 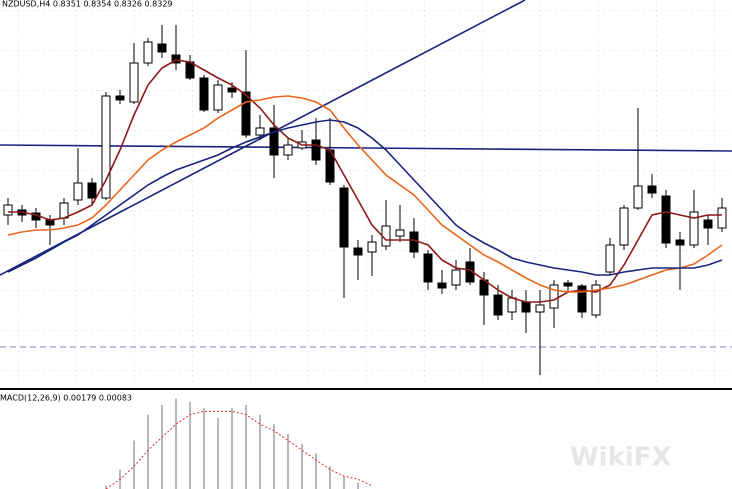 What do you see at coordinates (66, 398) in the screenshot?
I see `macd-title: MACD(12,26,9) 0.00179 0.00083` at bounding box center [66, 398].